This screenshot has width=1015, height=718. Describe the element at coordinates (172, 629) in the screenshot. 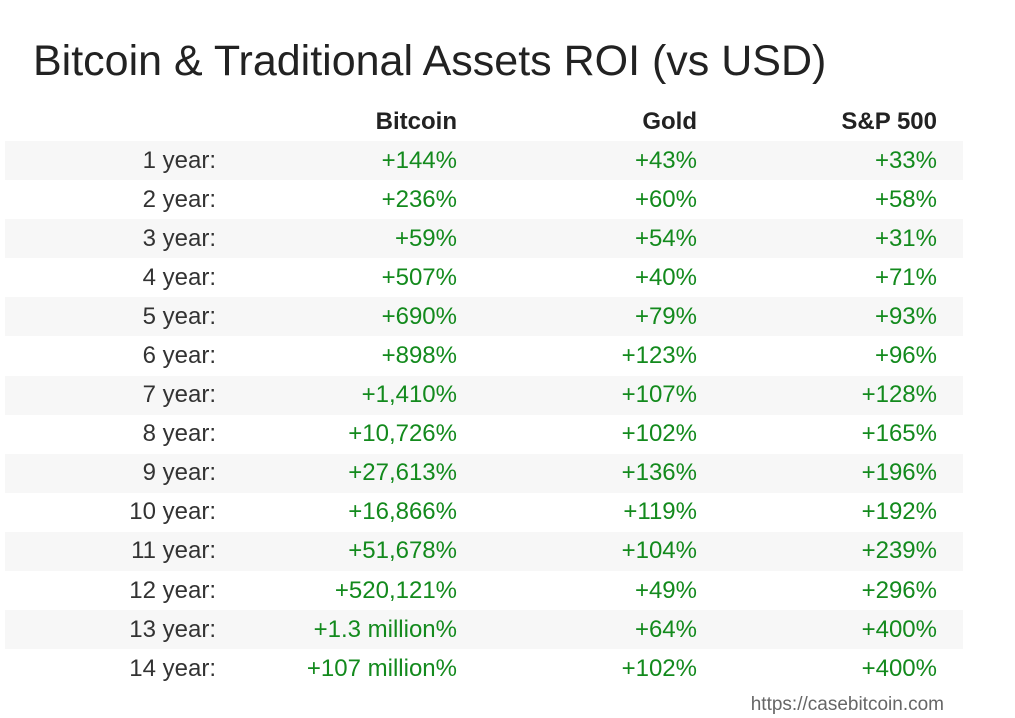

I see `row-label: 13 year:` at that location.